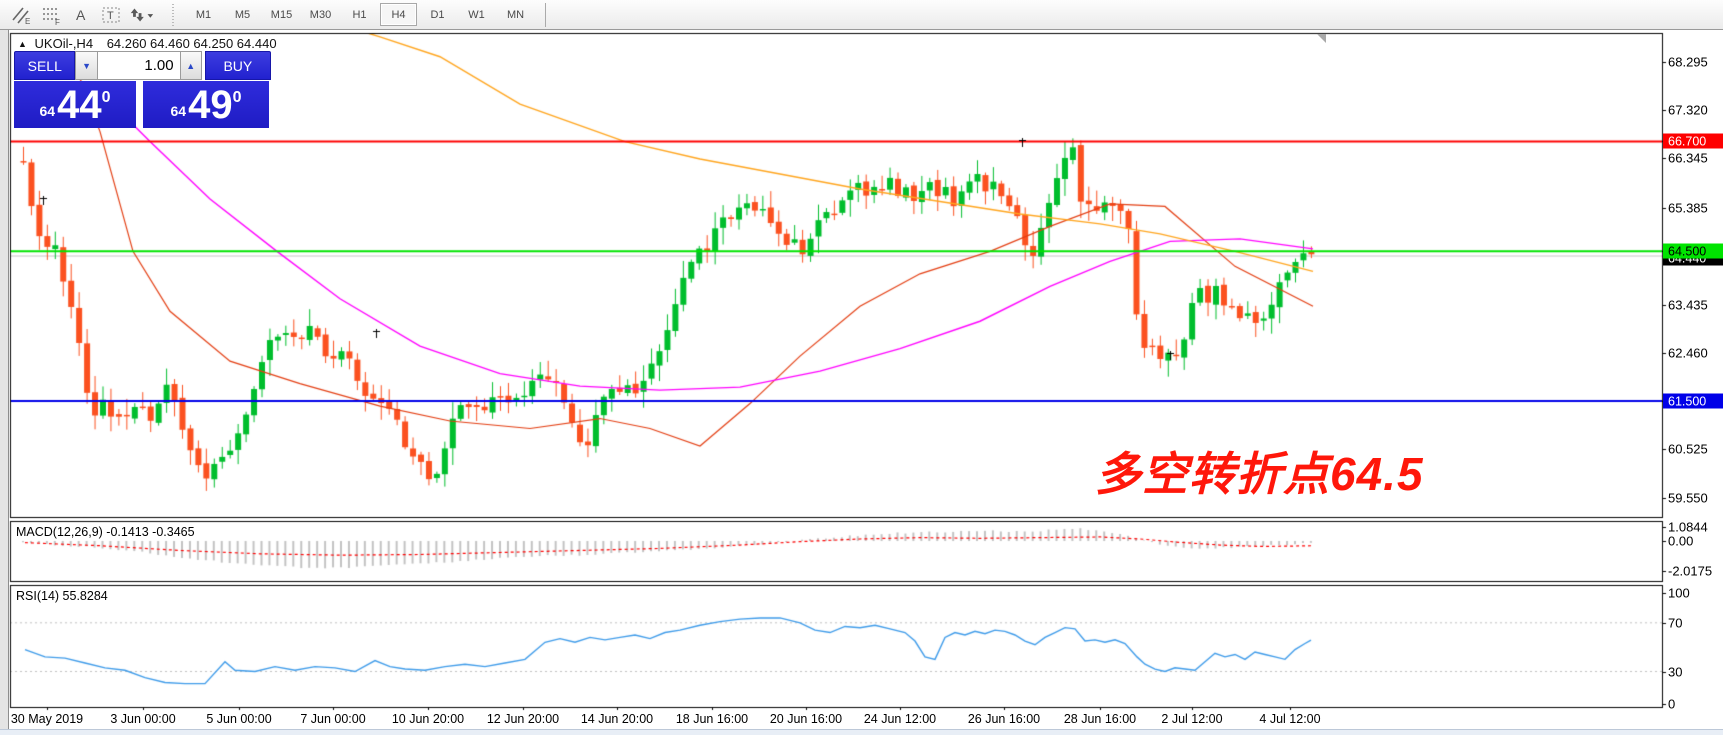 This screenshot has width=1723, height=735. What do you see at coordinates (523, 719) in the screenshot?
I see `time-axis-label: 12 Jun 20:00` at bounding box center [523, 719].